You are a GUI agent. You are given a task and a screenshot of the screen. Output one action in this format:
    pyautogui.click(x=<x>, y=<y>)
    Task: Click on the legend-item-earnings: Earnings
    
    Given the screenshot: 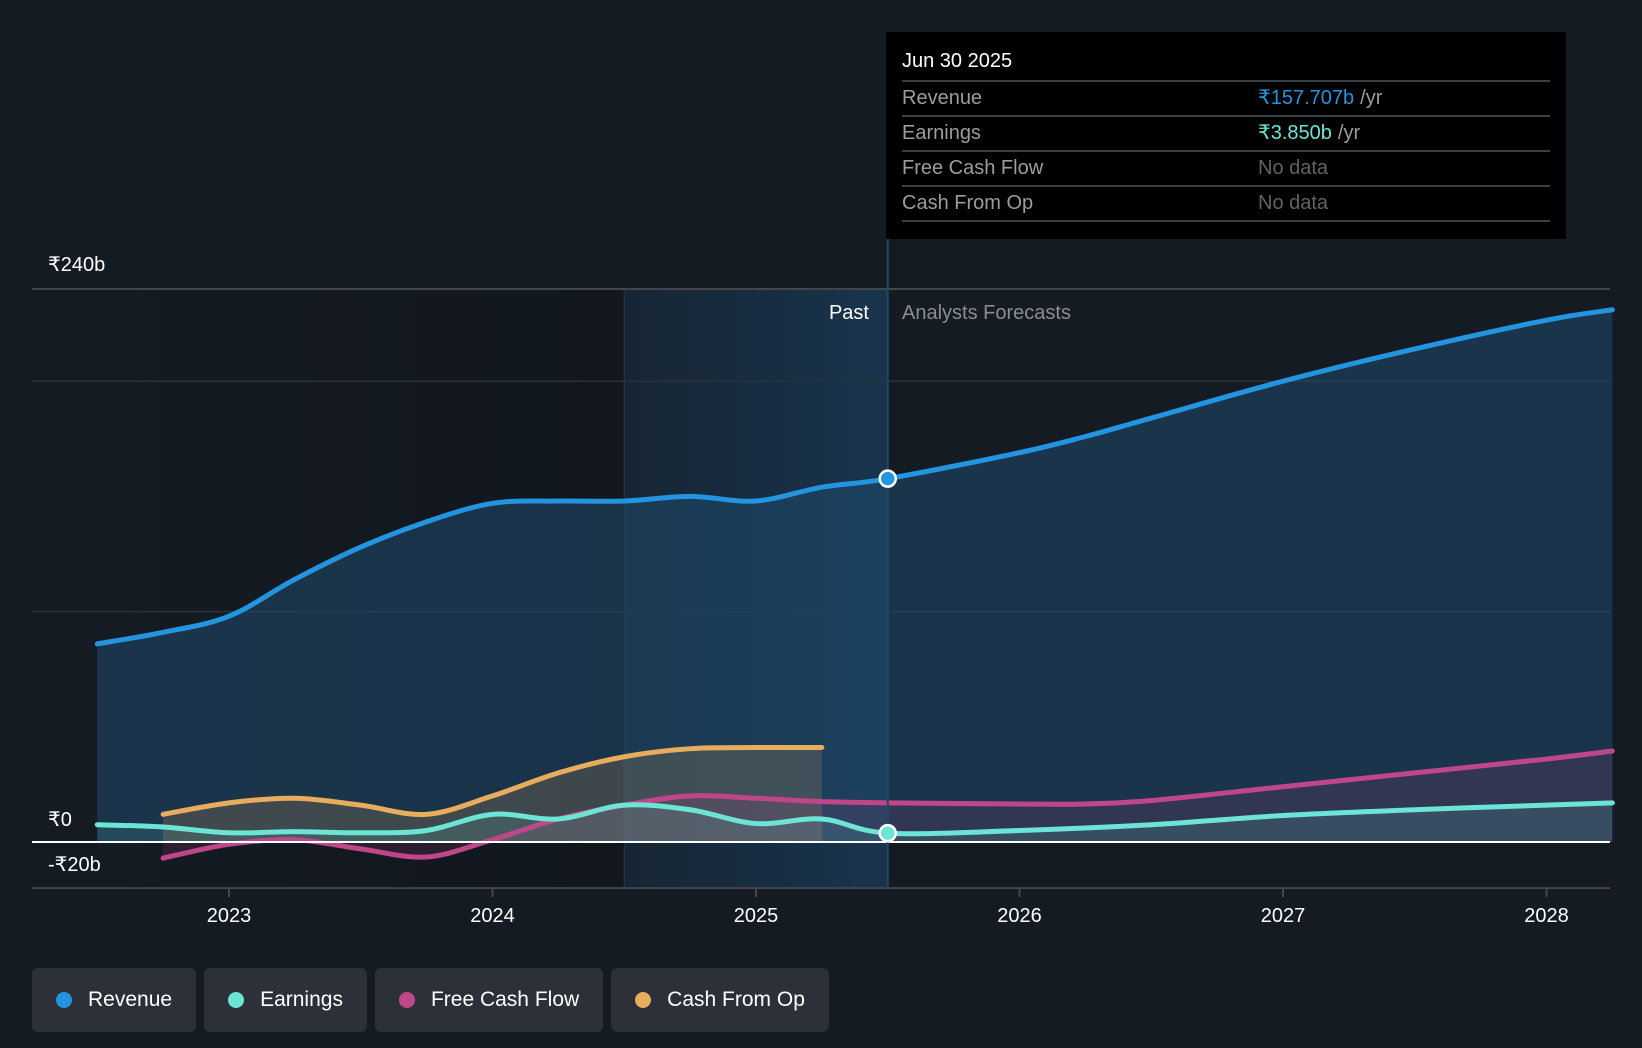 What is the action you would take?
    pyautogui.click(x=285, y=1000)
    